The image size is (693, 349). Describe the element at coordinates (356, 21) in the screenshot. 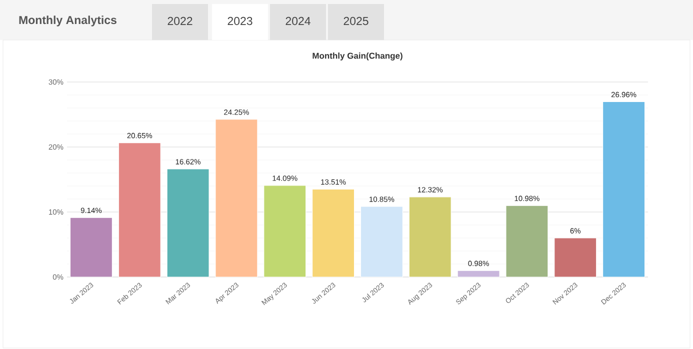

I see `text: 2025` at that location.